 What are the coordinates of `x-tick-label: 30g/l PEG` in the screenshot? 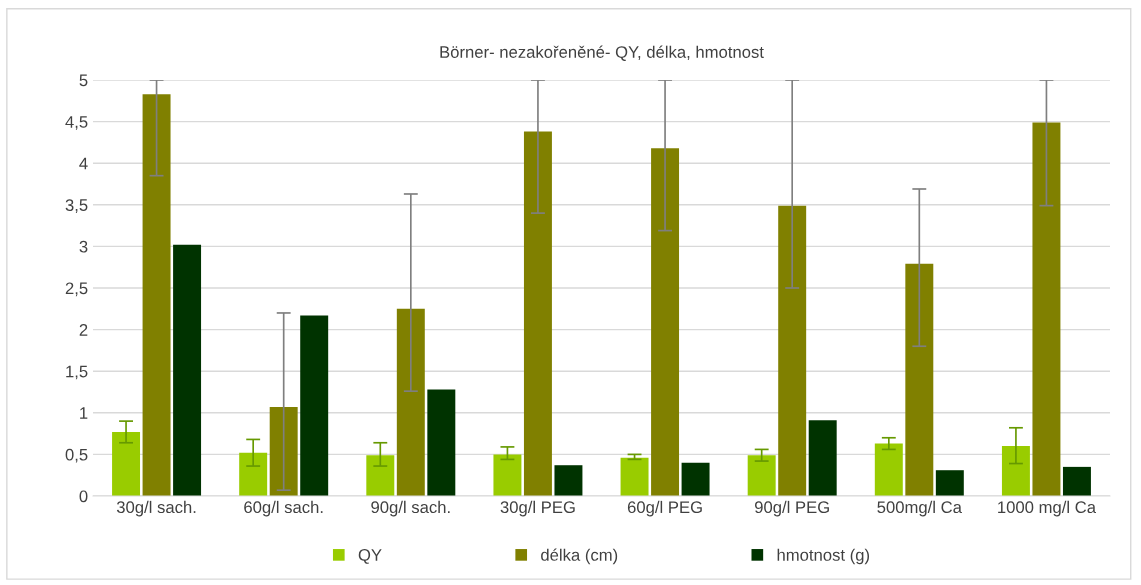 It's located at (537, 508).